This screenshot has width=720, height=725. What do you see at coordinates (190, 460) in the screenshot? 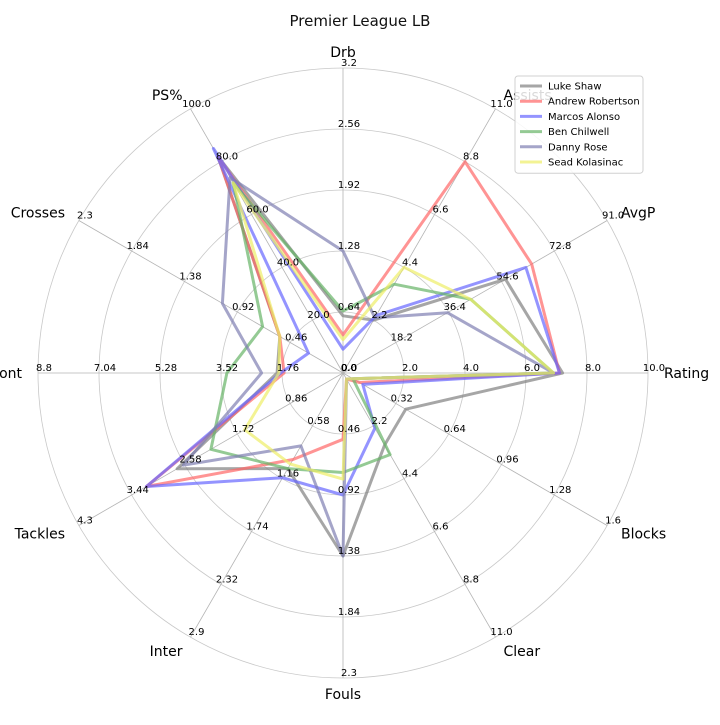
I see `tick-label: 2.58` at bounding box center [190, 460].